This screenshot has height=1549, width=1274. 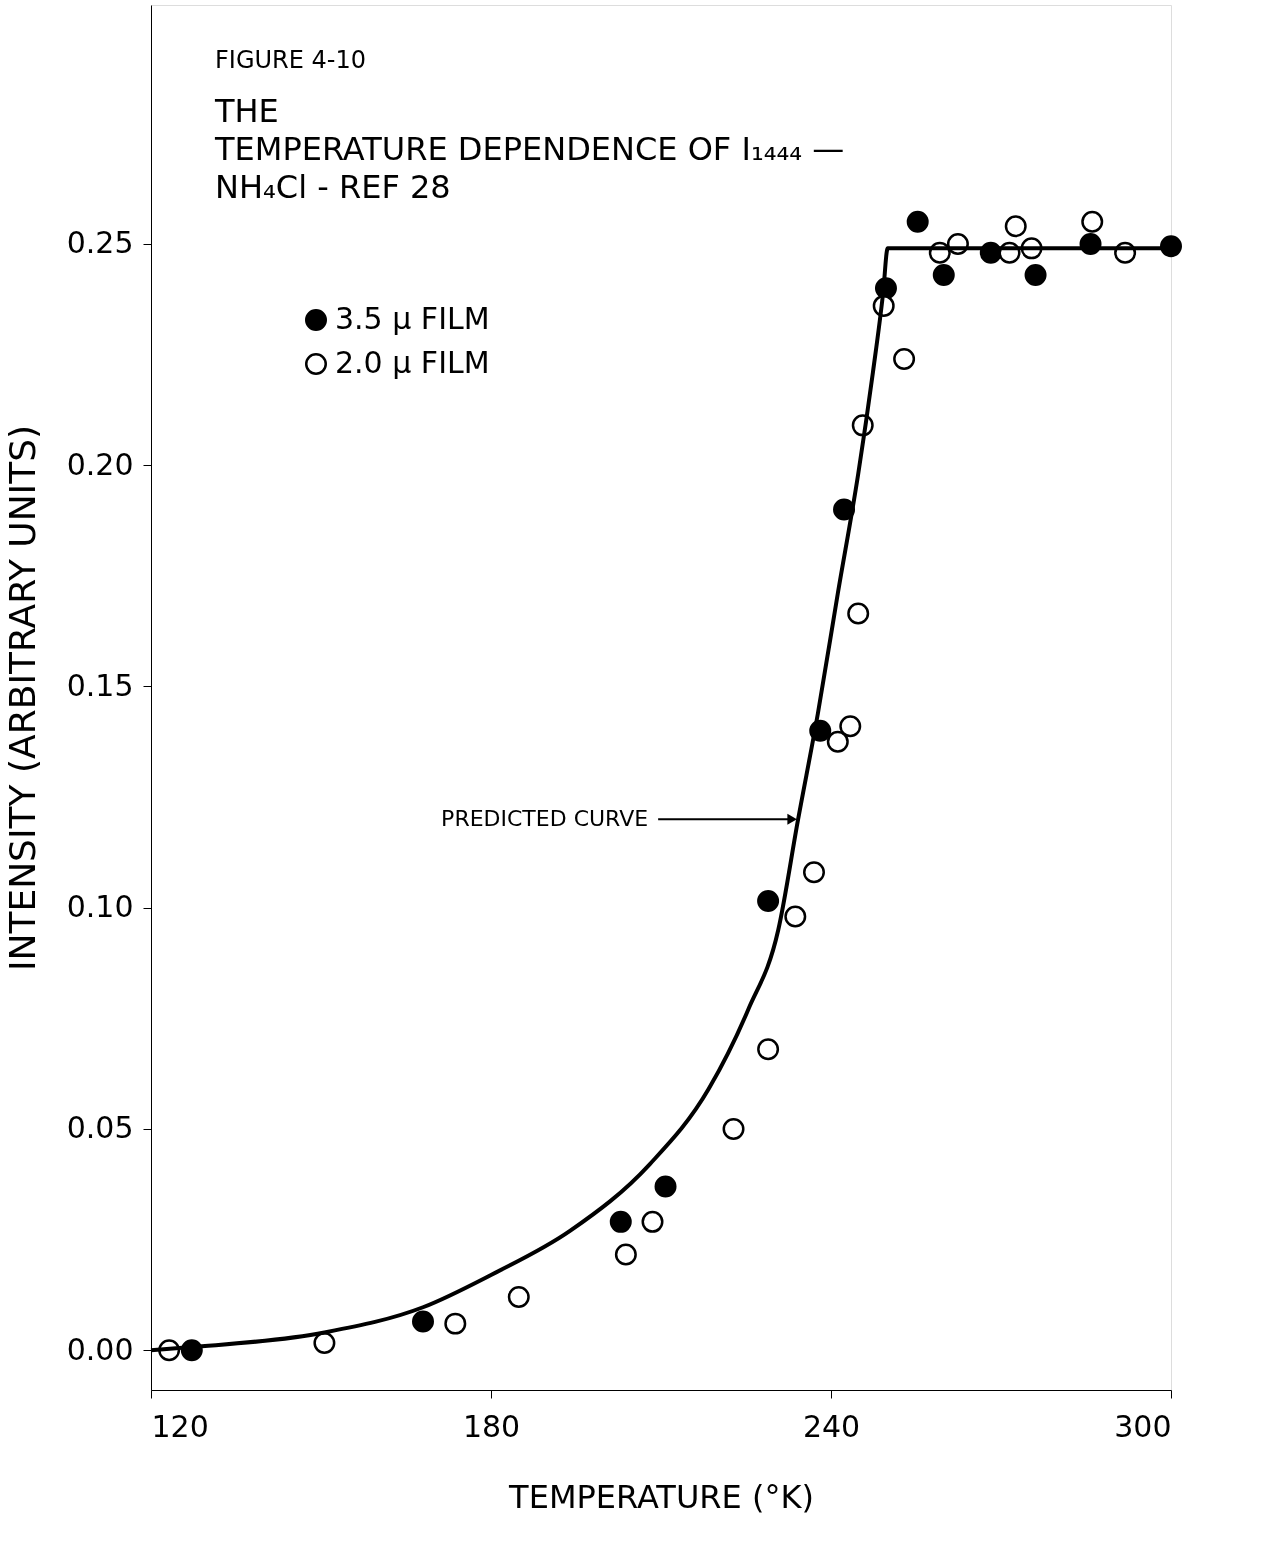 I want to click on x-tick-label: 180, so click(x=491, y=1426).